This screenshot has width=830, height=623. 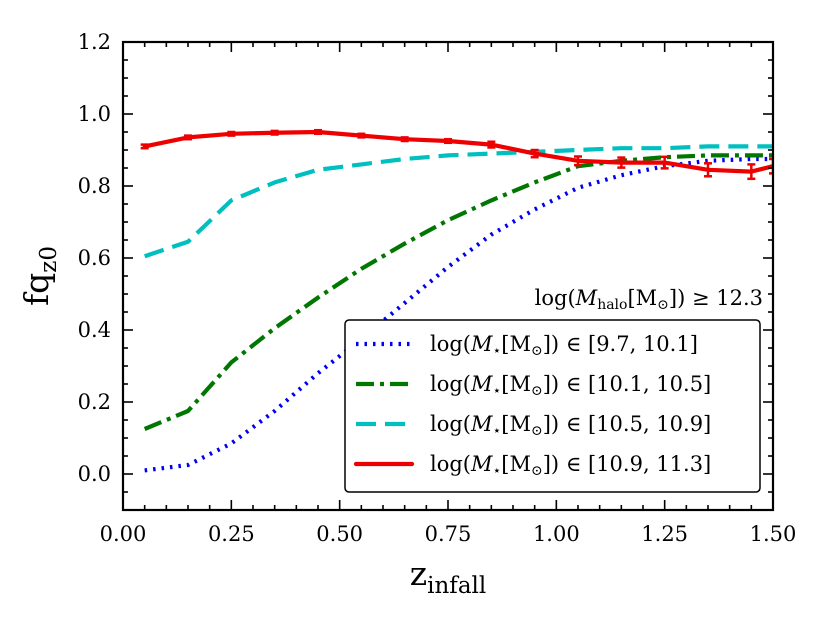 I want to click on y-tick-label: 0.0, so click(x=94, y=474).